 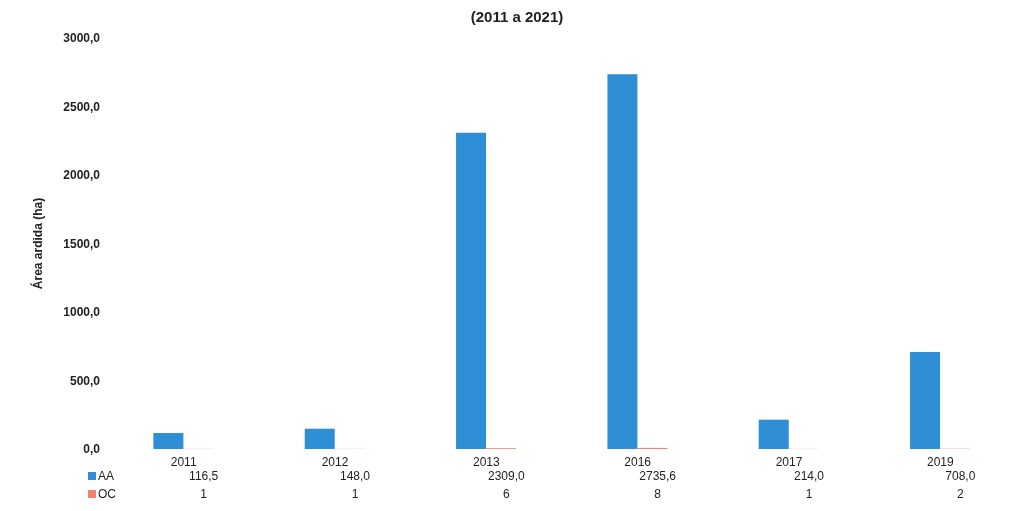 I want to click on legend-label: OC, so click(x=107, y=494).